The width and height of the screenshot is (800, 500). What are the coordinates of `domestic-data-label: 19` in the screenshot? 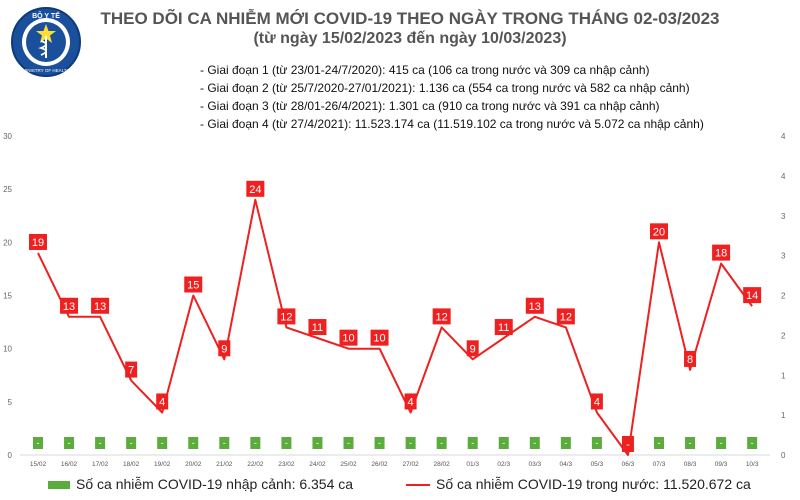 It's located at (38, 243).